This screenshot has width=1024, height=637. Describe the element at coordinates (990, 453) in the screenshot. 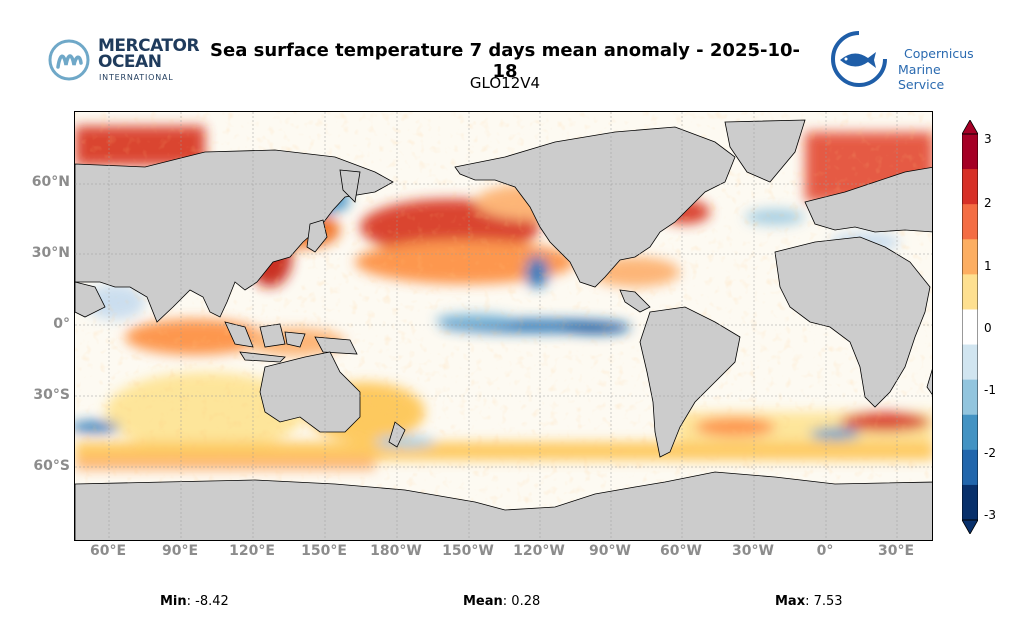

I see `colorbar-tick-minus2: -2` at that location.